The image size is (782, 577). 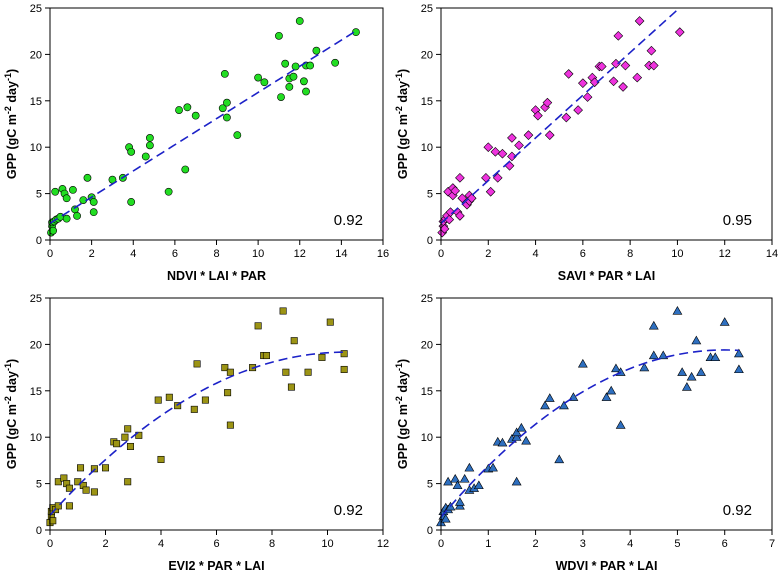 I want to click on correlation-annotation: 0.95, so click(x=737, y=220).